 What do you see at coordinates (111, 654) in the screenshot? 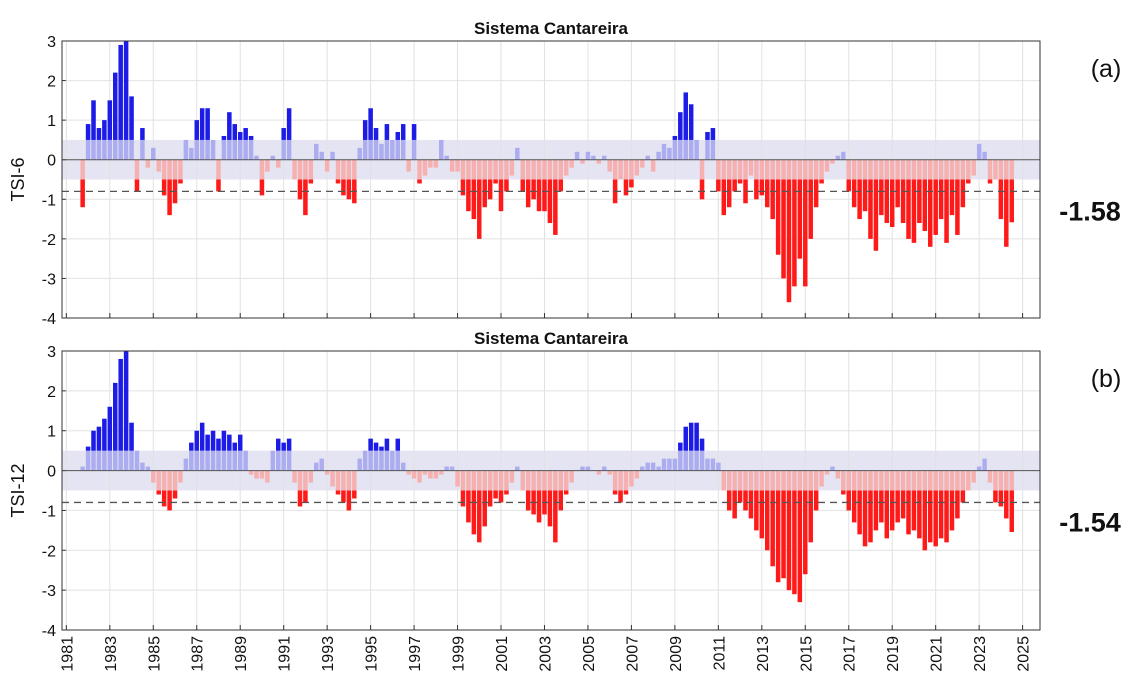
I see `x-tick-label: 1983` at bounding box center [111, 654].